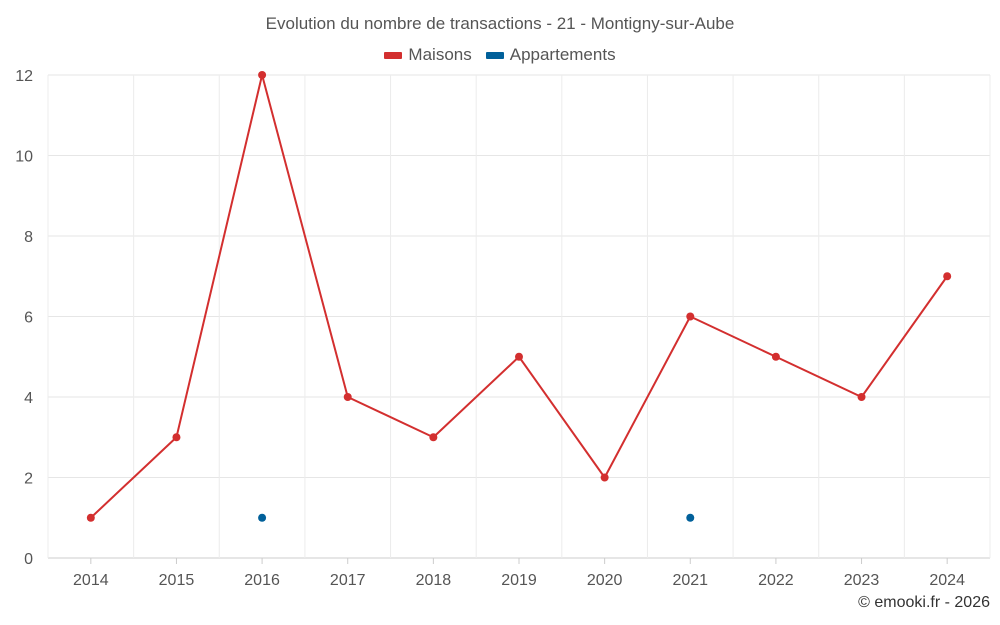 This screenshot has width=1000, height=625. Describe the element at coordinates (440, 54) in the screenshot. I see `legend-label-maisons: Maisons` at that location.